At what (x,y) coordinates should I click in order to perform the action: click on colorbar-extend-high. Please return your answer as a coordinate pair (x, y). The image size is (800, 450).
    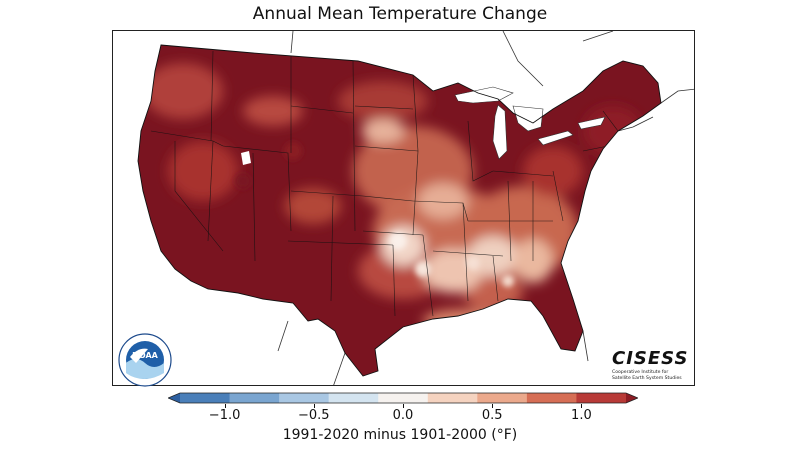
    Looking at the image, I should click on (632, 398).